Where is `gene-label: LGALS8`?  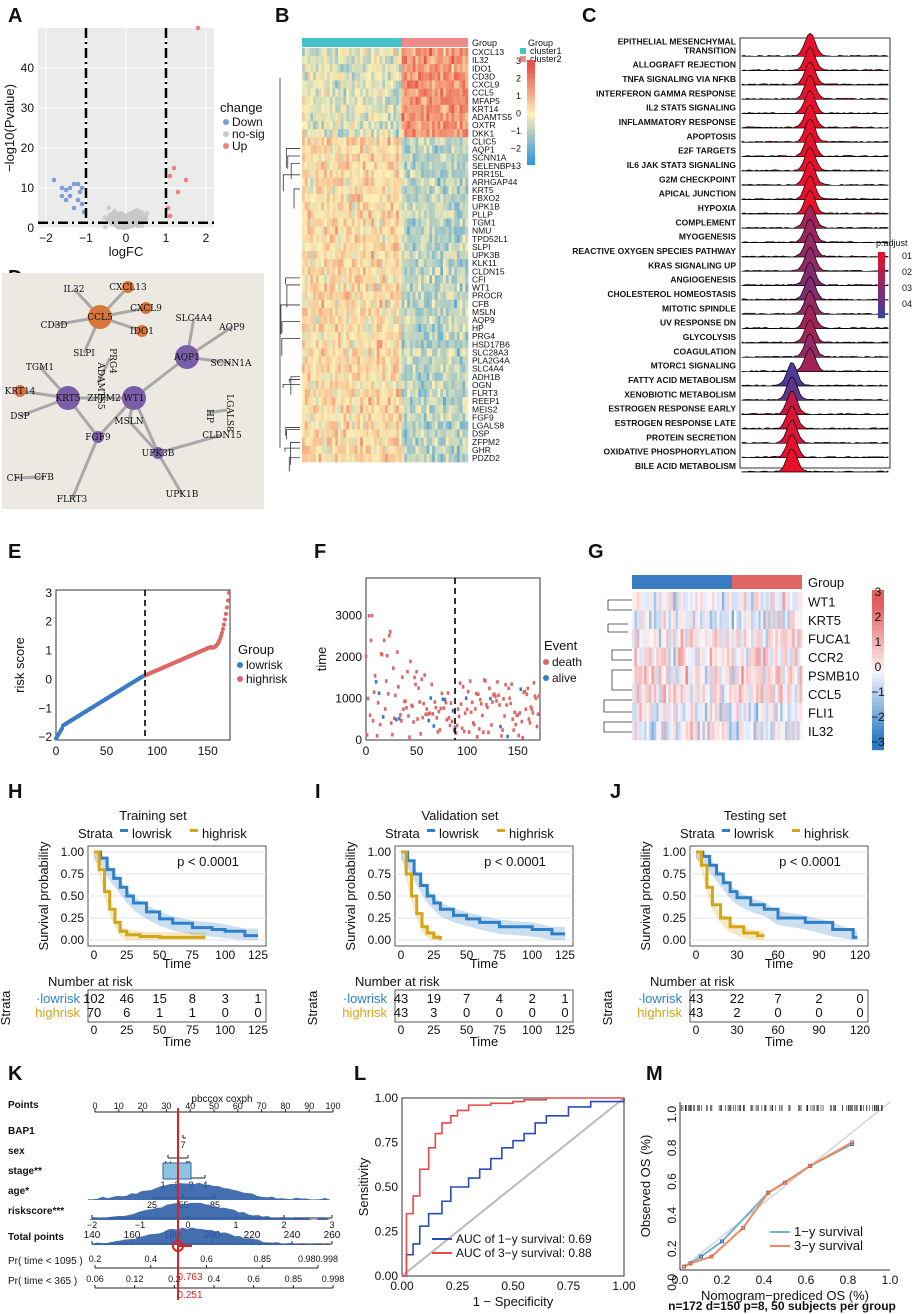 gene-label: LGALS8 is located at coordinates (488, 426).